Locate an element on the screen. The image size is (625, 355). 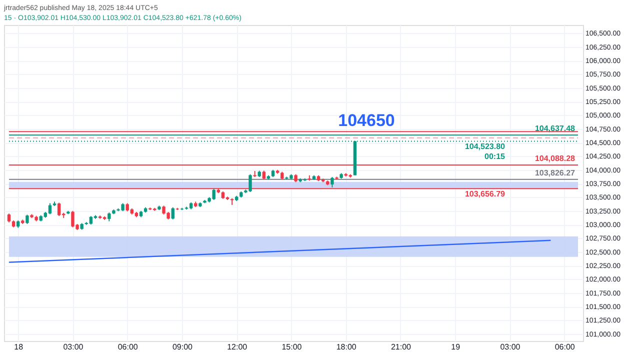
x-tick-label: 18:00 is located at coordinates (346, 347).